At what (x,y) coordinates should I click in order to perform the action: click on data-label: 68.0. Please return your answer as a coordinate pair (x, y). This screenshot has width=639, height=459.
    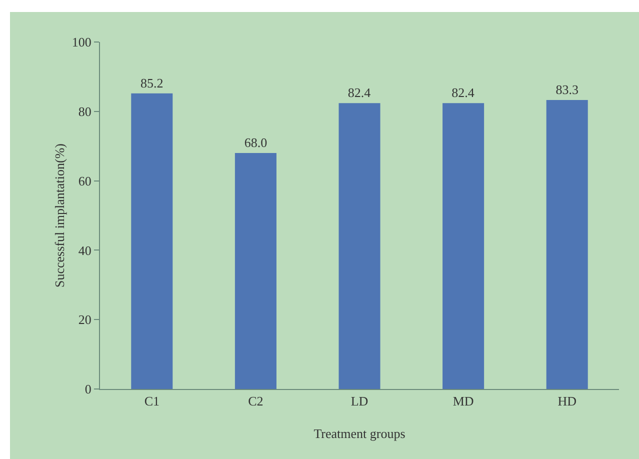
    Looking at the image, I should click on (256, 142).